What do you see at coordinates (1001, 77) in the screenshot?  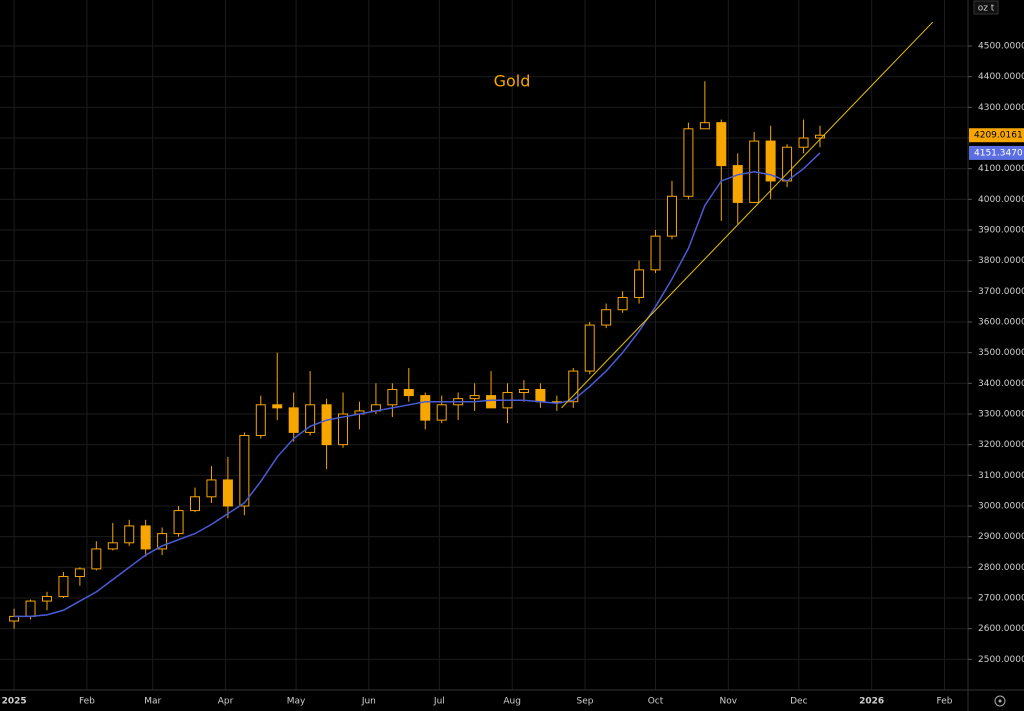 I see `y-tick-label: 4400.0000` at bounding box center [1001, 77].